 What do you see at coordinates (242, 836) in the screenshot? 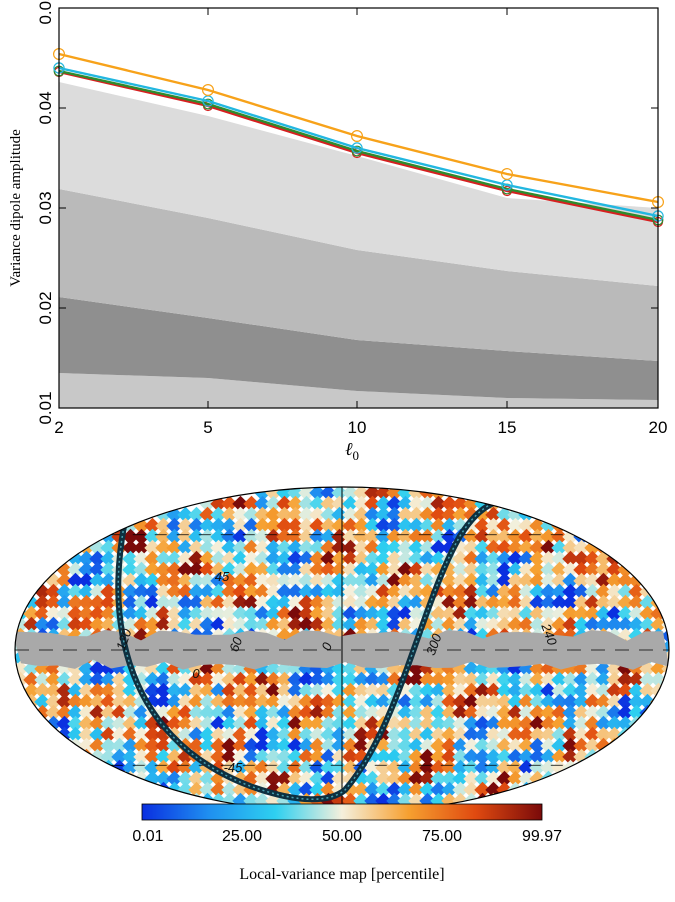
I see `colorbar-tick-label: 25.00` at bounding box center [242, 836].